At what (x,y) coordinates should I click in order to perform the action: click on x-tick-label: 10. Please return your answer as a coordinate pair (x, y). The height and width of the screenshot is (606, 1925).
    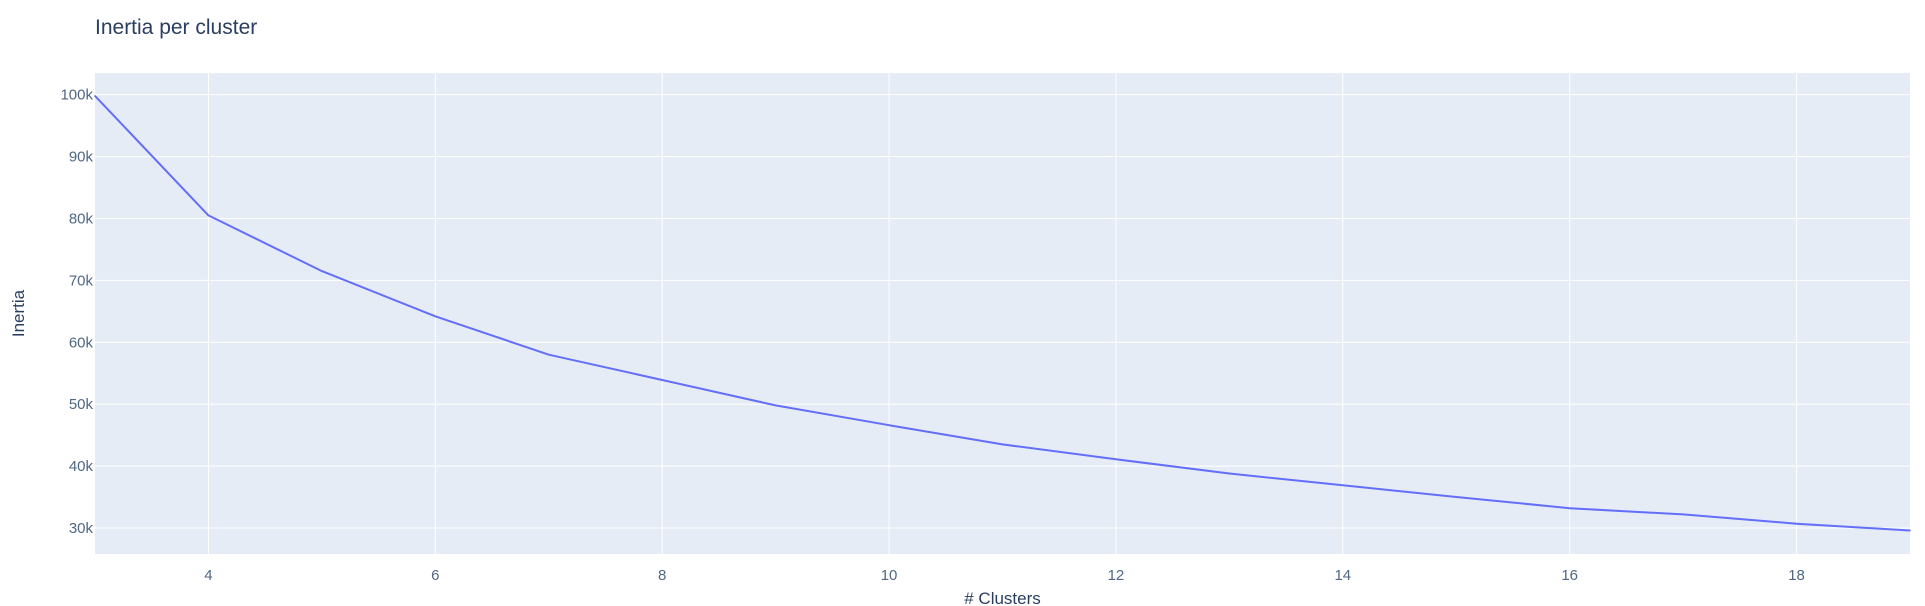
    Looking at the image, I should click on (889, 575).